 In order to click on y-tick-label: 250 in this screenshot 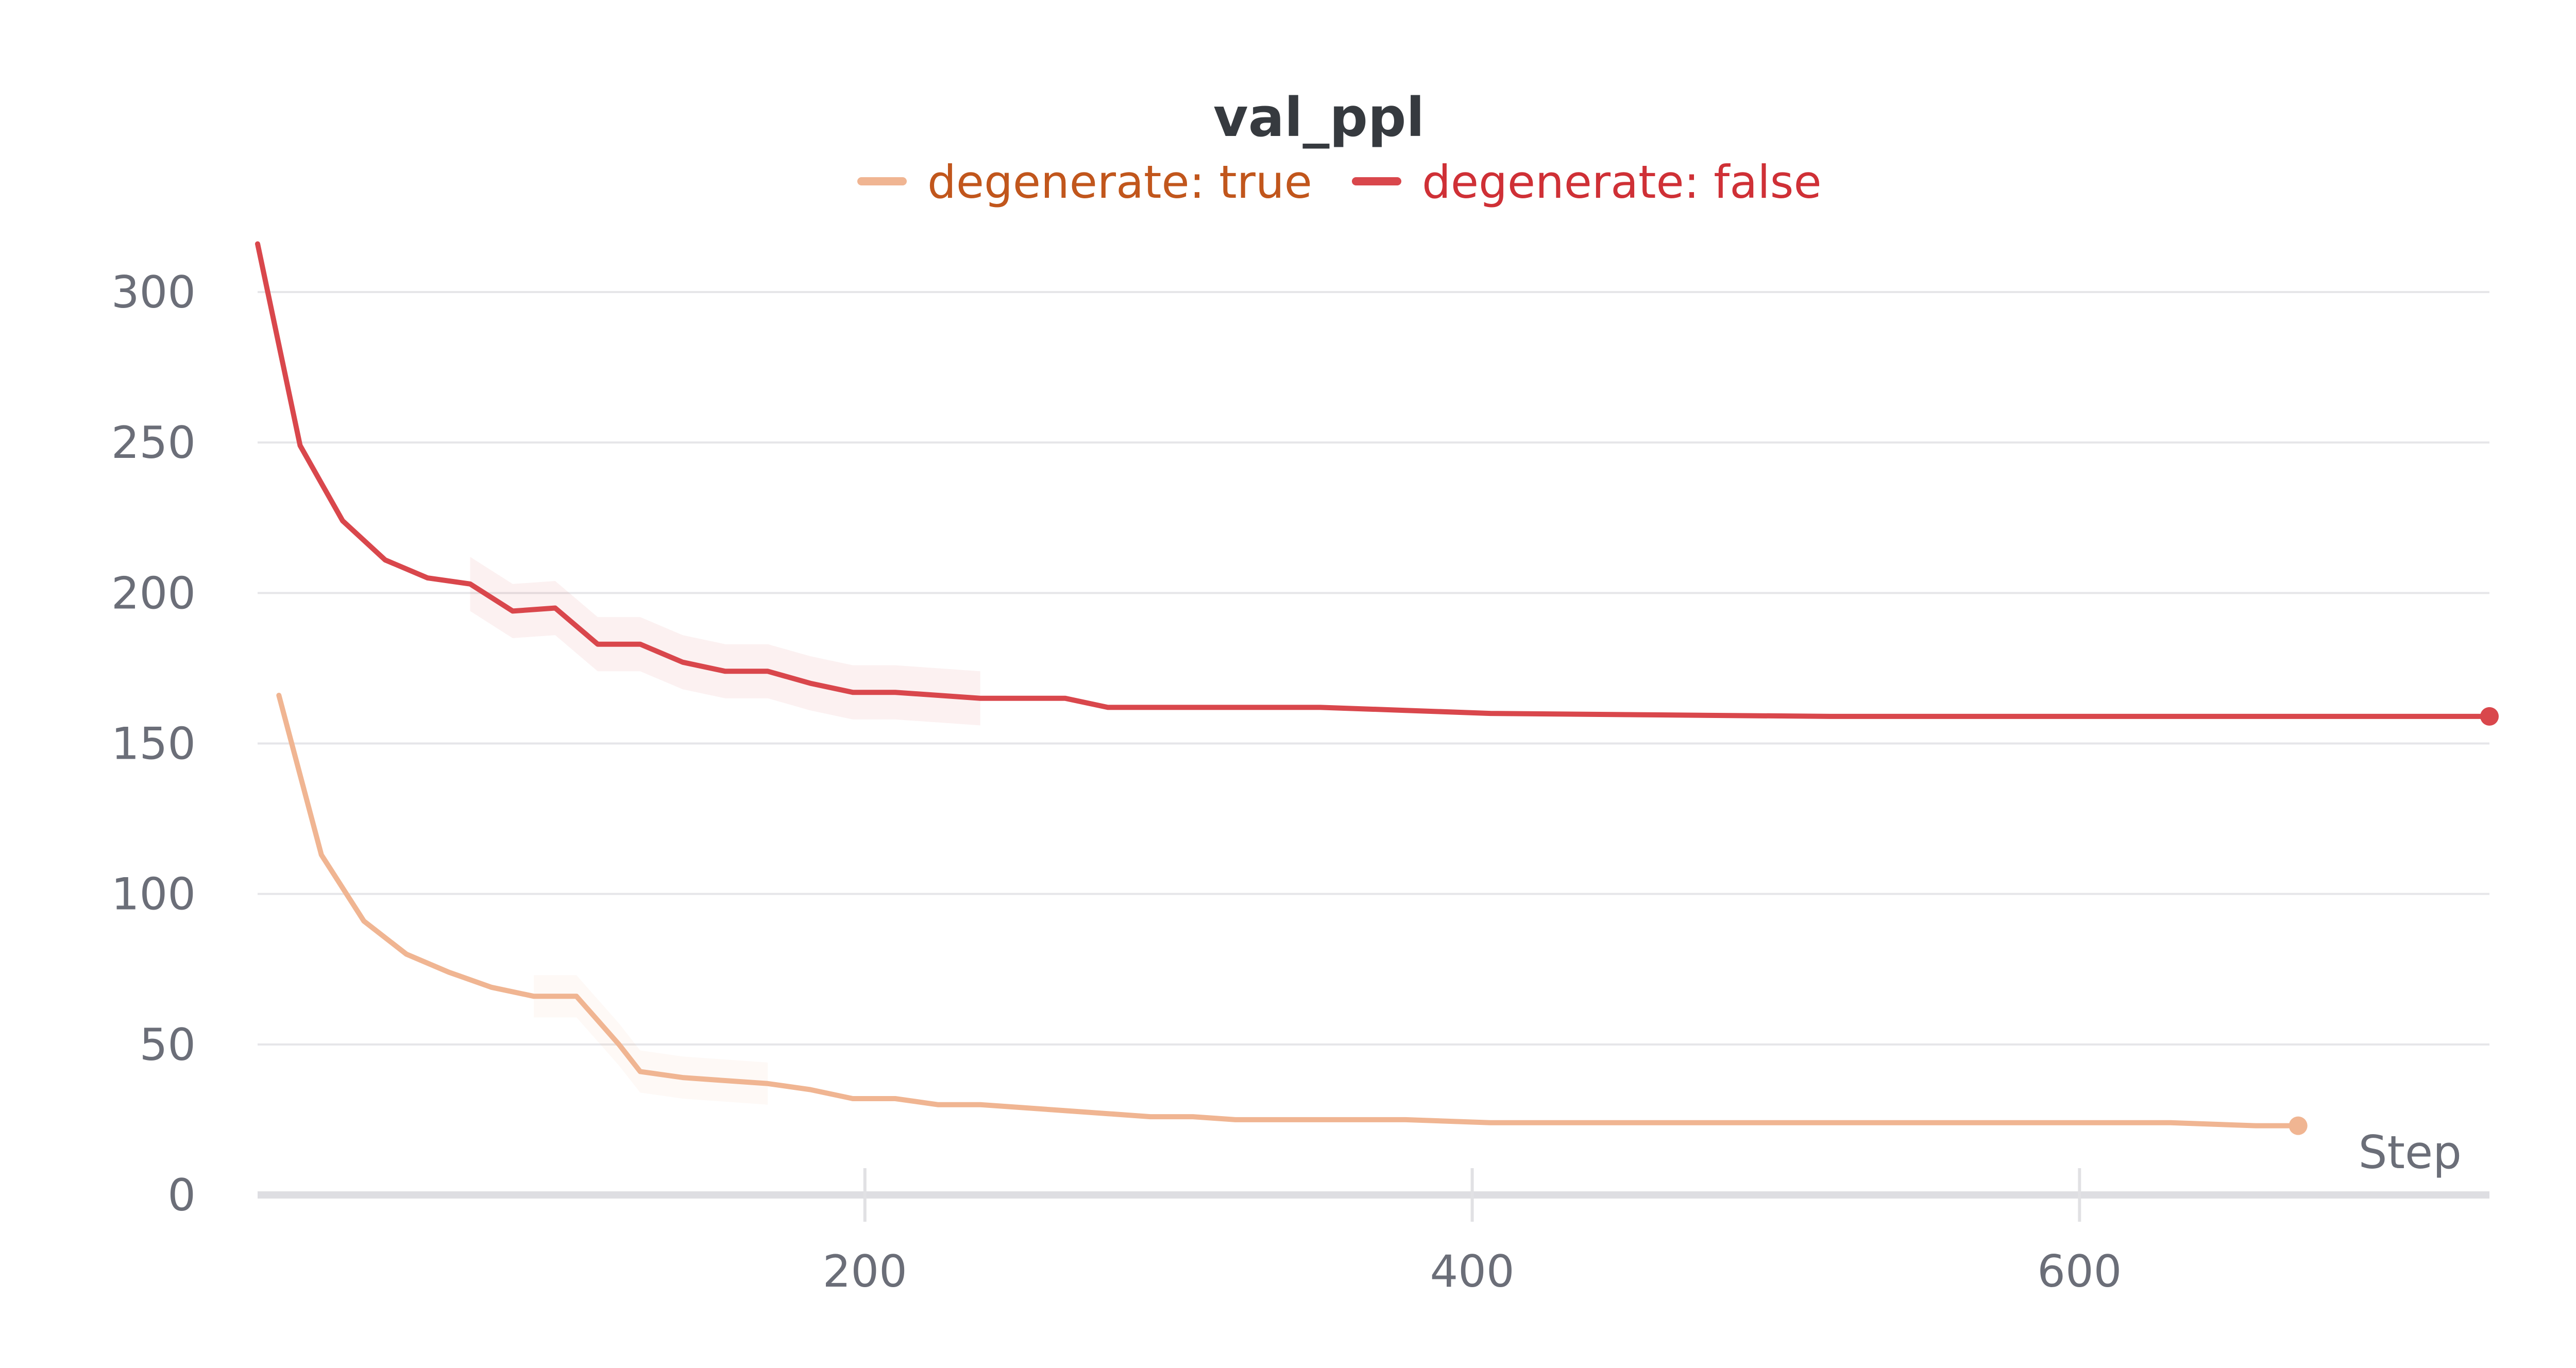, I will do `click(153, 443)`.